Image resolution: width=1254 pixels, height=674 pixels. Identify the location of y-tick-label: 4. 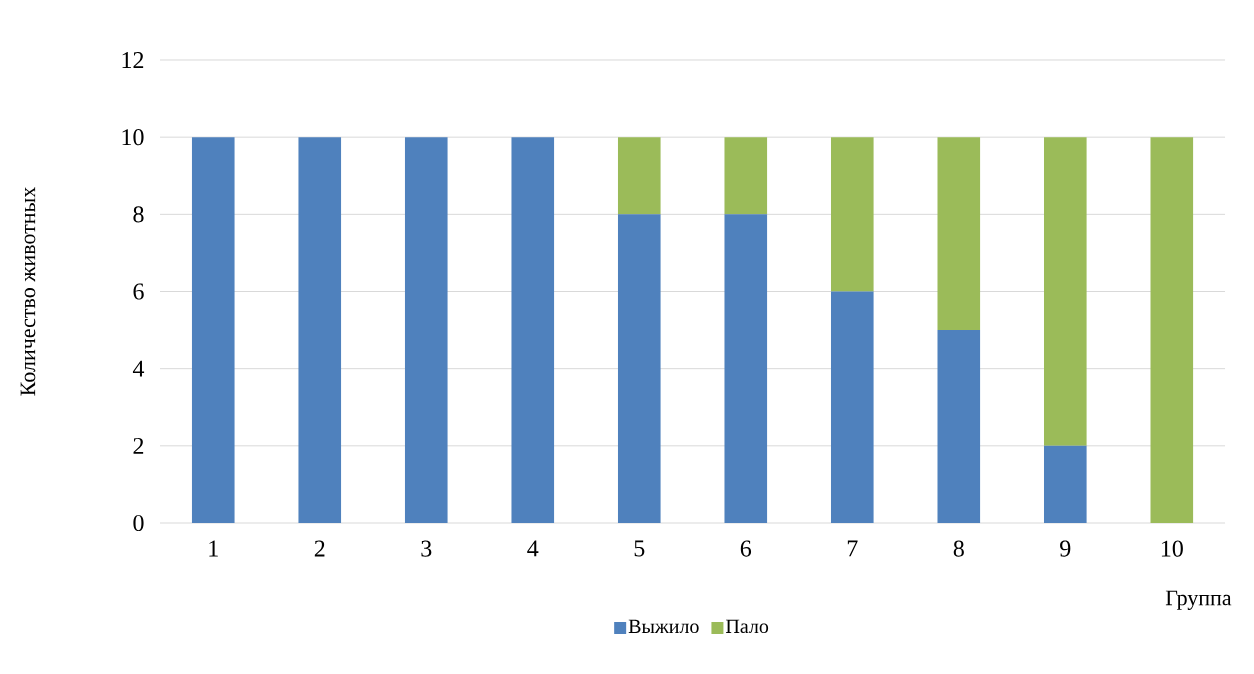
(138, 368).